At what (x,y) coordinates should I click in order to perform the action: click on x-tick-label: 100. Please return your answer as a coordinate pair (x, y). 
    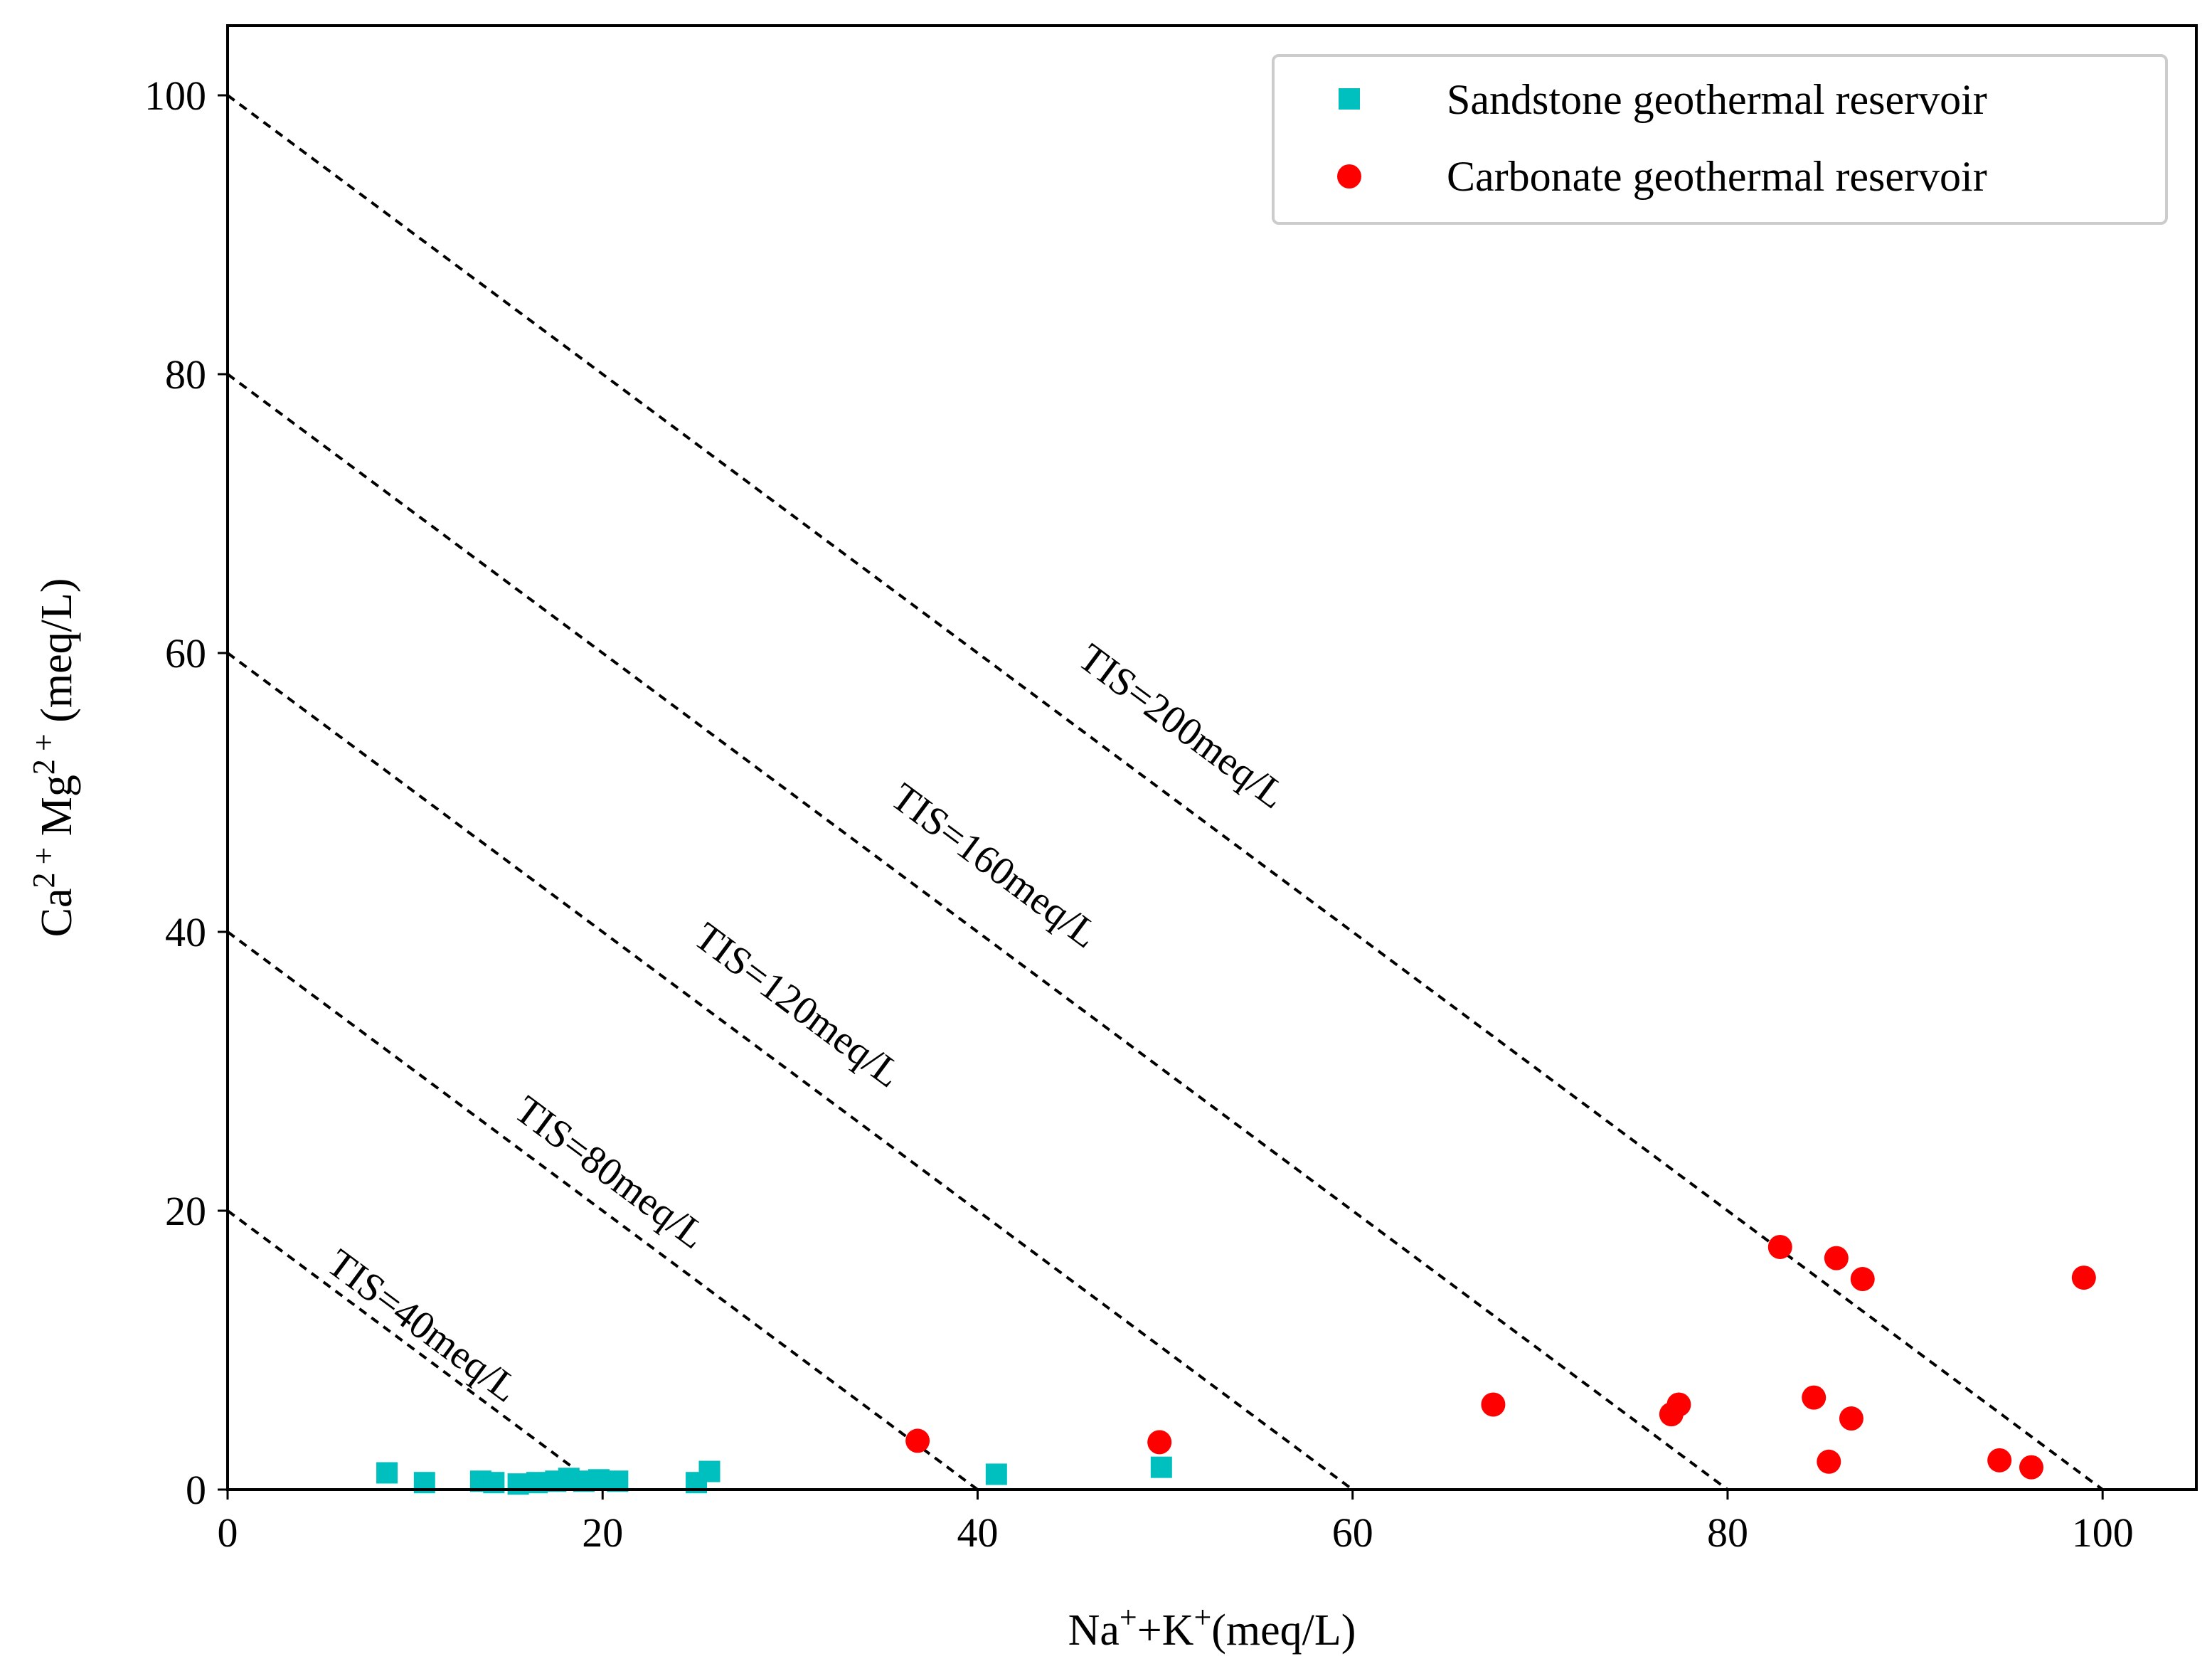
    Looking at the image, I should click on (2103, 1533).